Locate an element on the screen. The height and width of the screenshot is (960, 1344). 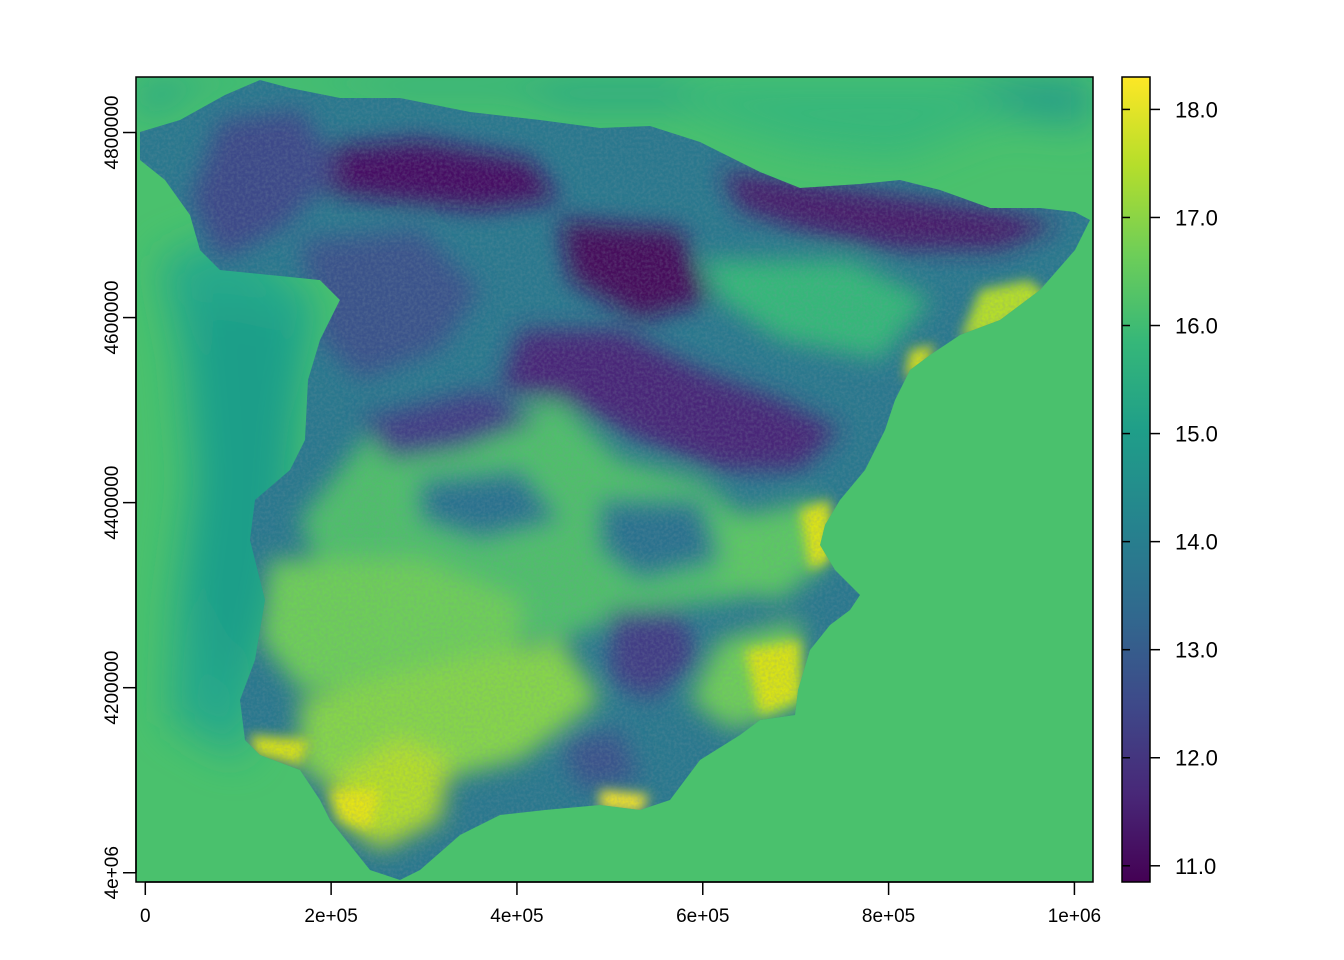
y-axis: 4e+06 4200000 4400000 4600000 4800000 is located at coordinates (119, 497).